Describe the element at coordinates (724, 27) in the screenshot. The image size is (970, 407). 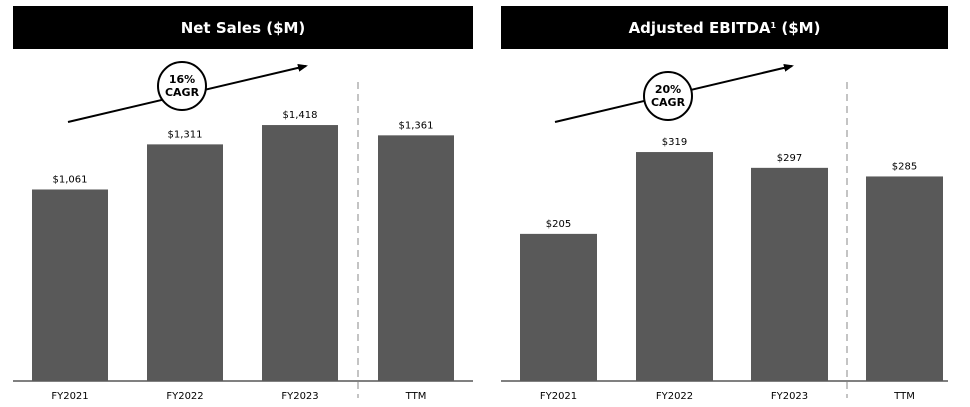
I see `adjusted-ebitda-title: Adjusted EBITDA 1 ($M)` at that location.